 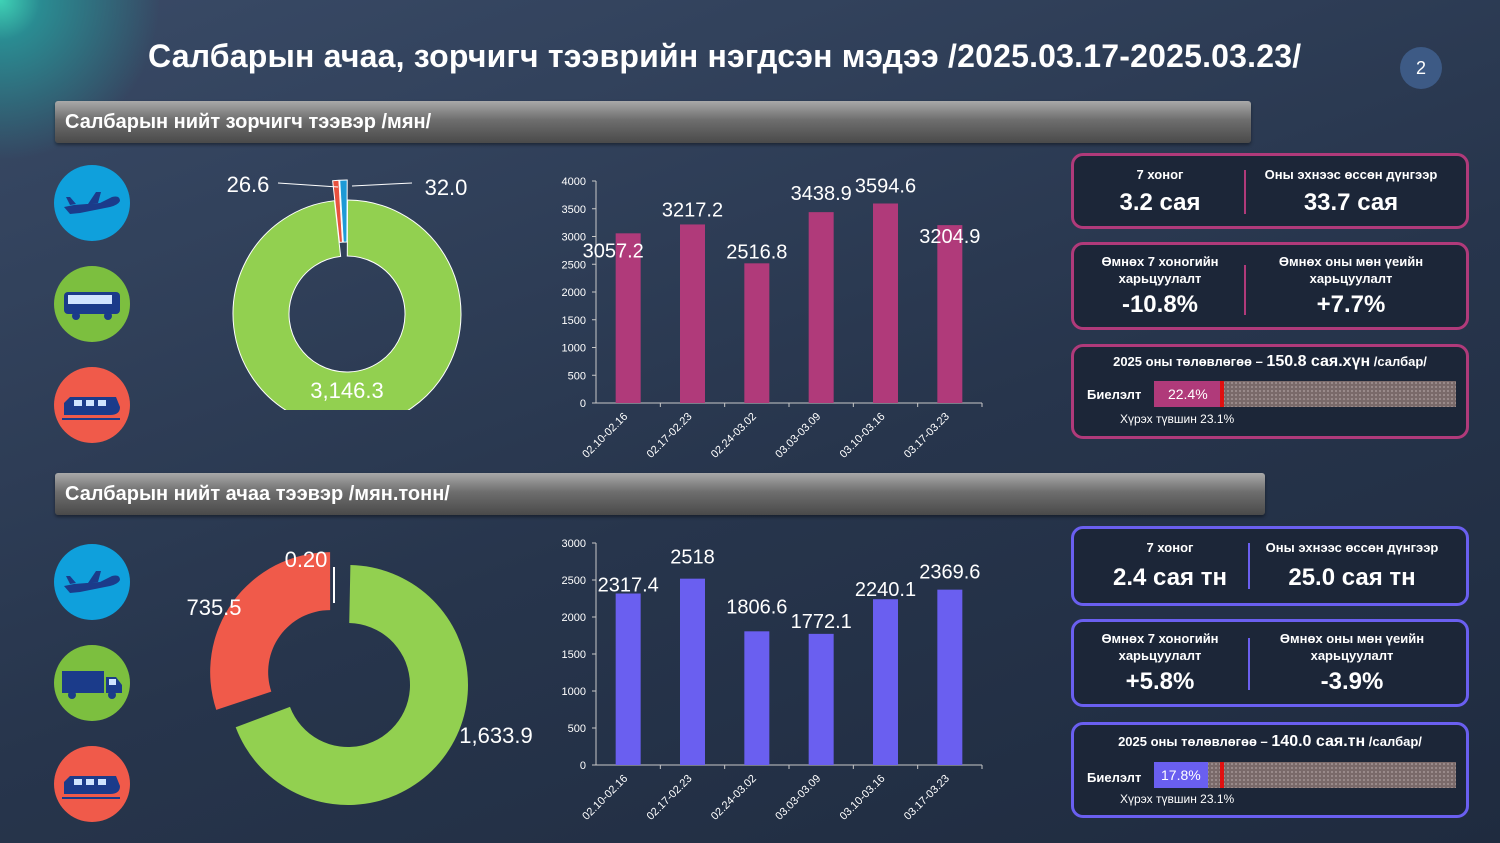 I want to click on cmp-year-value: -3.9%, so click(x=1352, y=681).